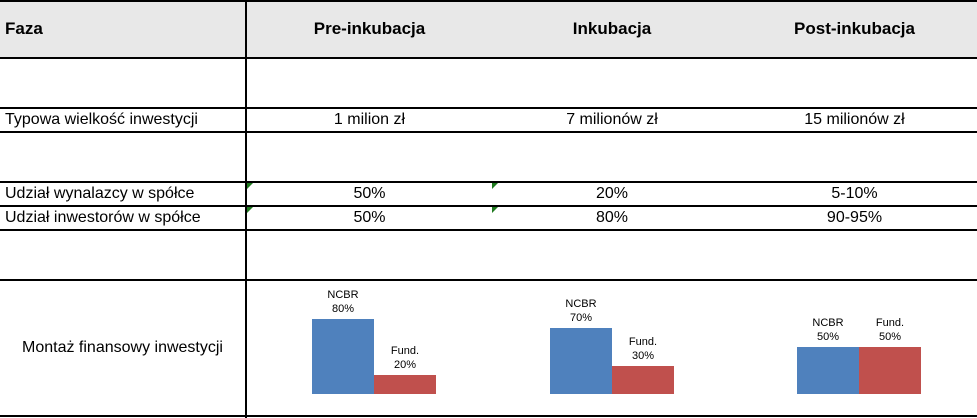 The image size is (977, 418). Describe the element at coordinates (612, 28) in the screenshot. I see `column-header-incubation: Inkubacja` at that location.